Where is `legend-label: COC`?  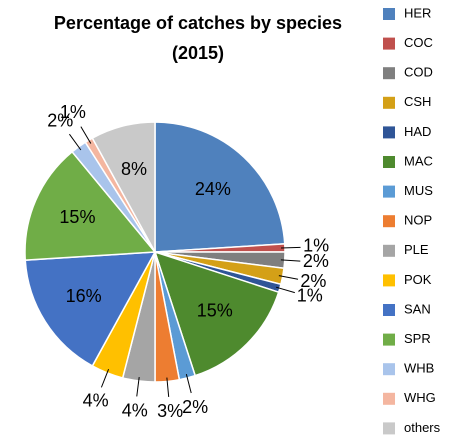 legend-label: COC is located at coordinates (418, 42).